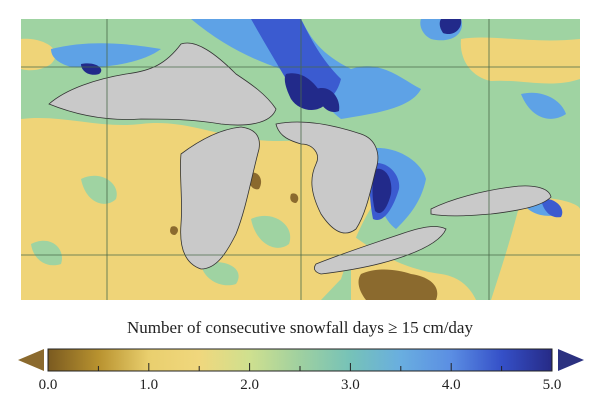 The width and height of the screenshot is (600, 420). What do you see at coordinates (48, 385) in the screenshot?
I see `colorbar-tick-label: 0.0` at bounding box center [48, 385].